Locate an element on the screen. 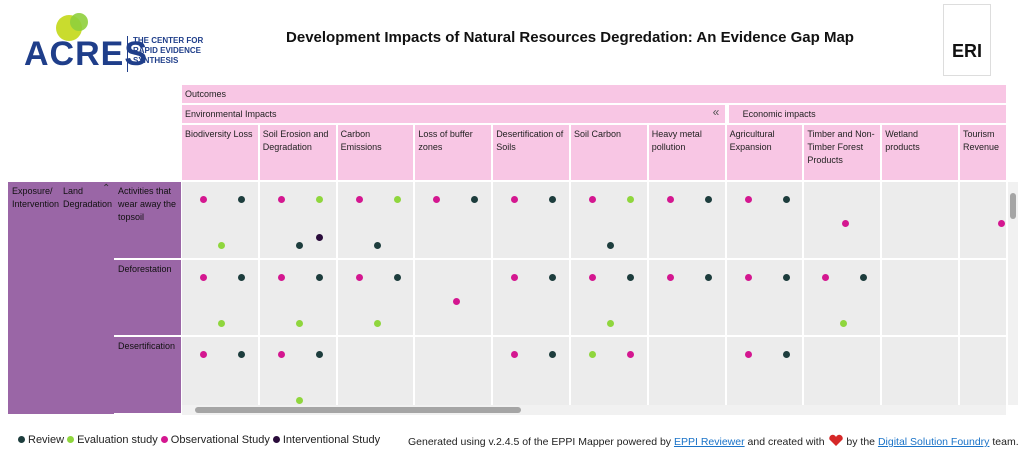  h-scroll-thumb is located at coordinates (358, 410).